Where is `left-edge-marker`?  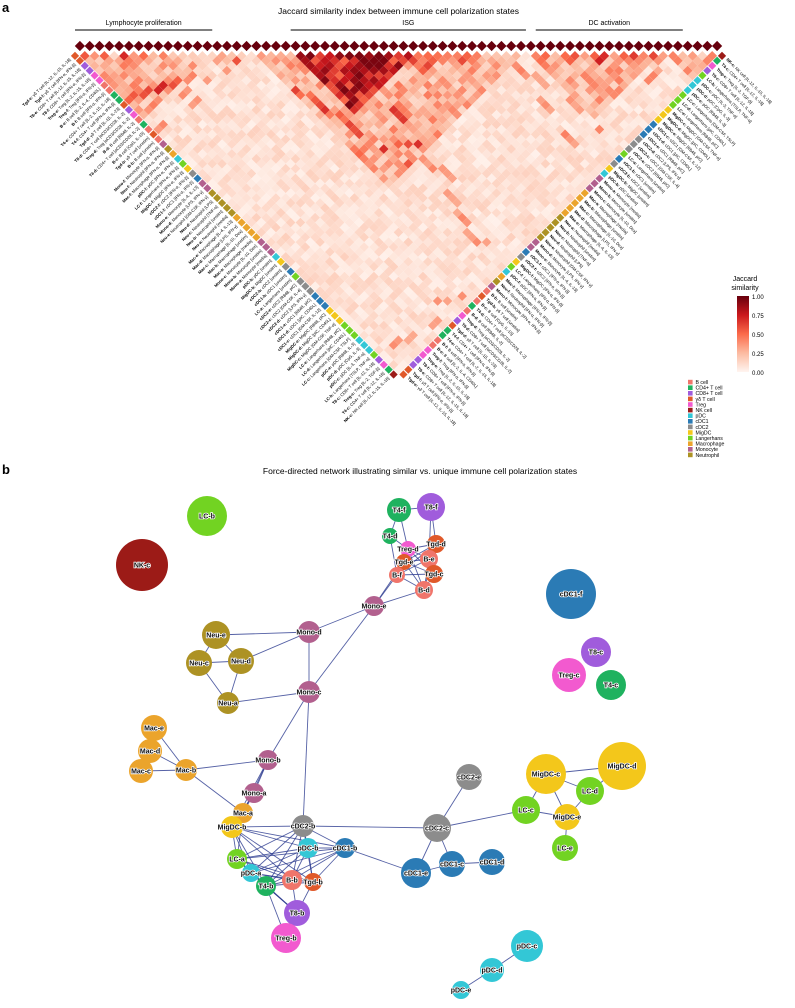 left-edge-marker is located at coordinates (80, 60).